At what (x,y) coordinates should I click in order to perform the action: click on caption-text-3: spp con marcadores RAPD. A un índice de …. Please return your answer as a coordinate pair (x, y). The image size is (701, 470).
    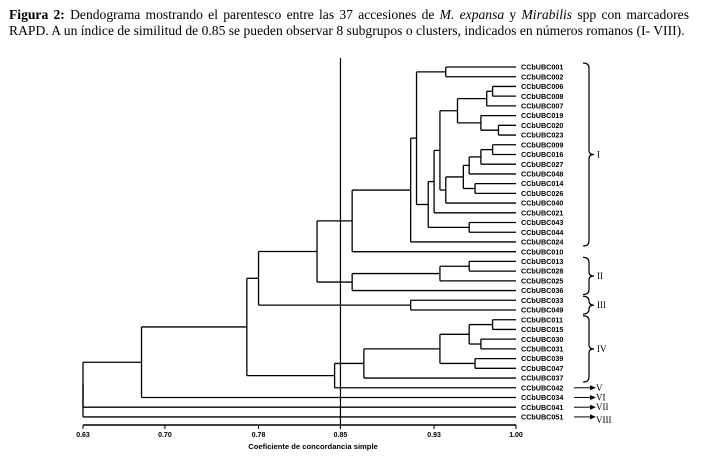
    Looking at the image, I should click on (349, 22).